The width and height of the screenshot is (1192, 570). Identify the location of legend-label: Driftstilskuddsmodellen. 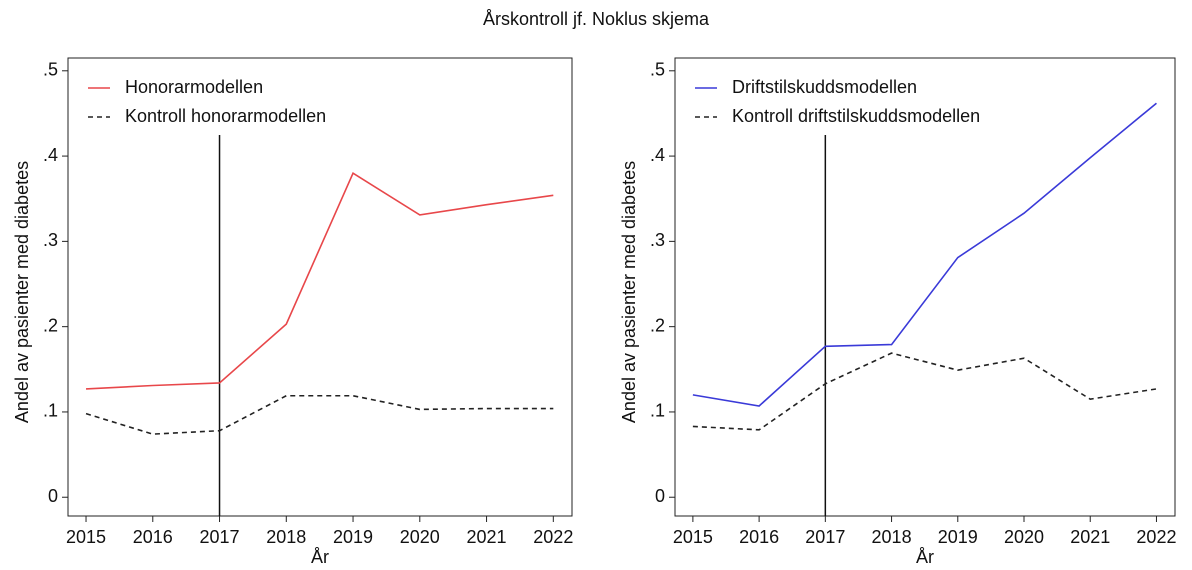
(824, 87).